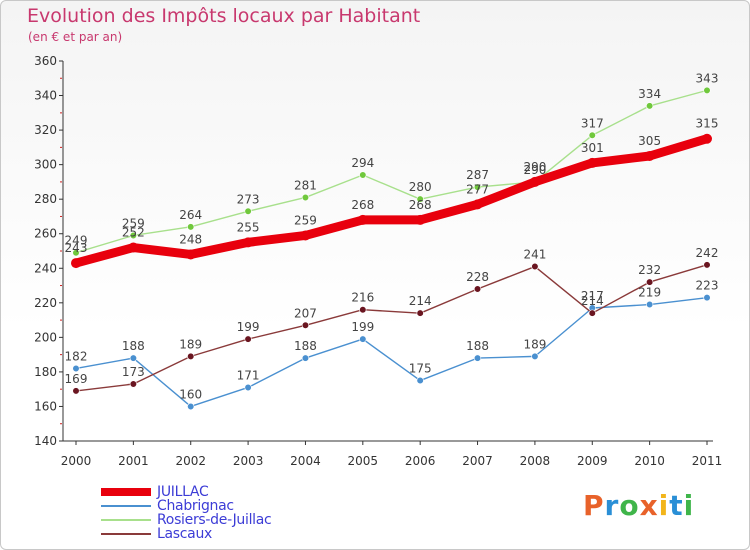  Describe the element at coordinates (477, 461) in the screenshot. I see `x-tick-label: 2007` at that location.